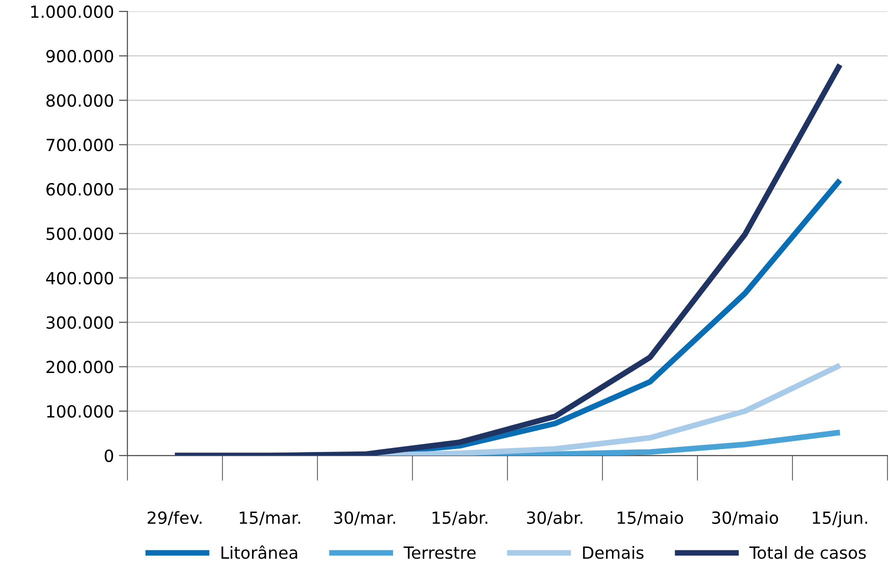  Describe the element at coordinates (840, 519) in the screenshot. I see `x-tick-label: 15/jun.` at that location.